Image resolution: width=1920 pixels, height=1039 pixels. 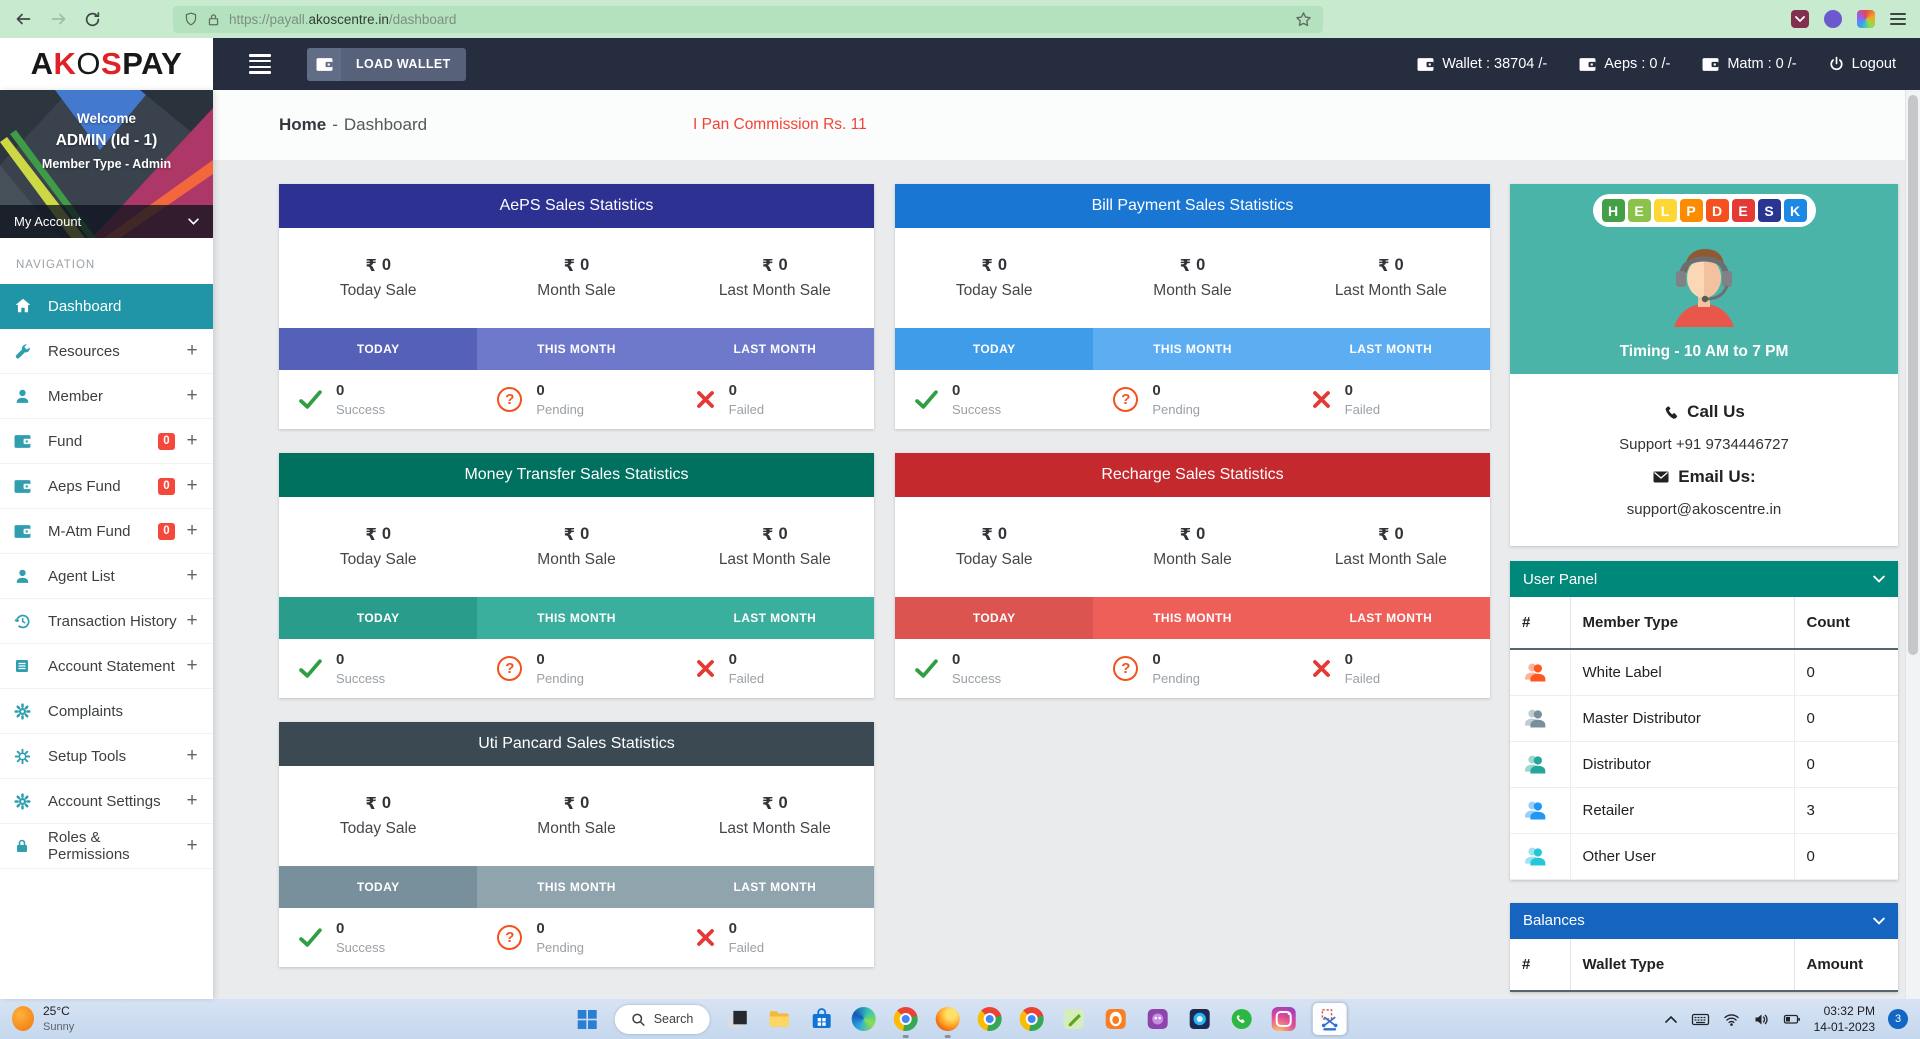 I want to click on sidebar-toggle-icon, so click(x=260, y=64).